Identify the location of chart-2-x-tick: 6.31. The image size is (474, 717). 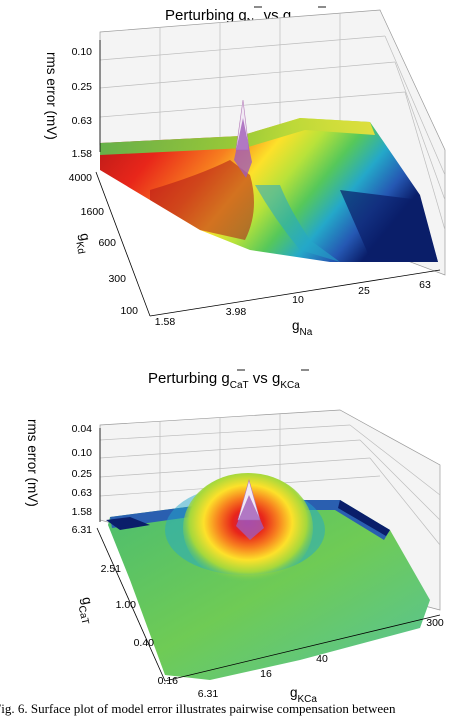
(208, 694).